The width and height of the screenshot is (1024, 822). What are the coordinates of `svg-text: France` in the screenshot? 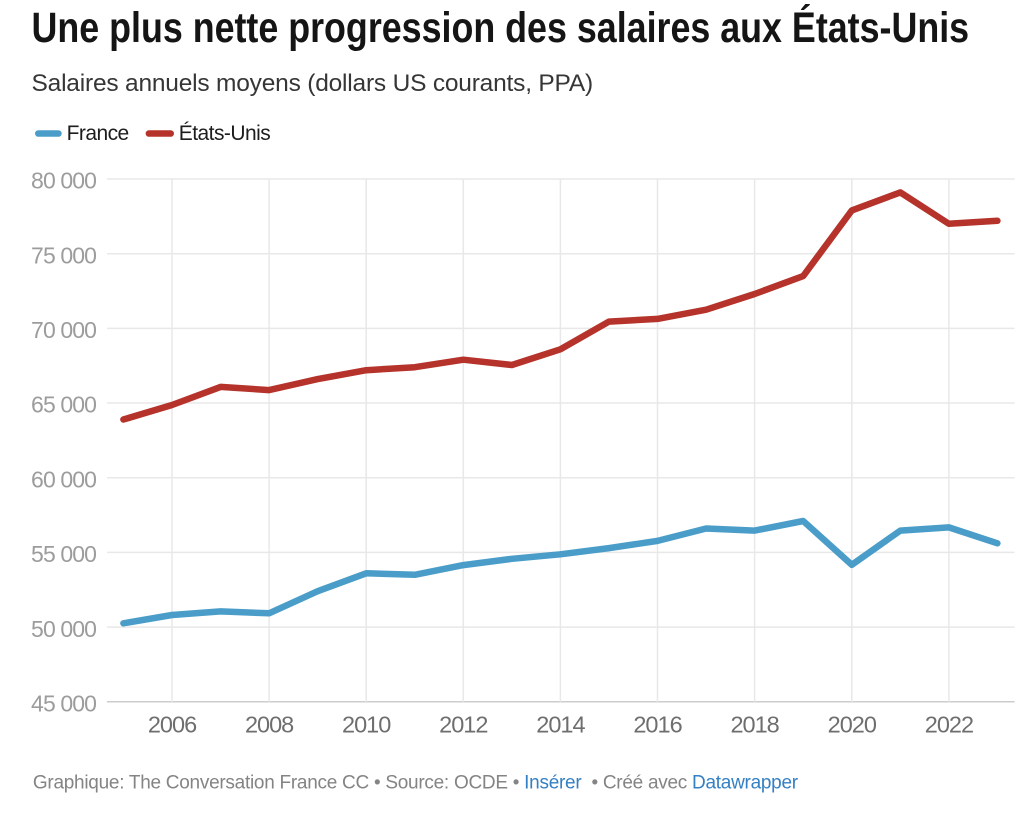 It's located at (98, 133).